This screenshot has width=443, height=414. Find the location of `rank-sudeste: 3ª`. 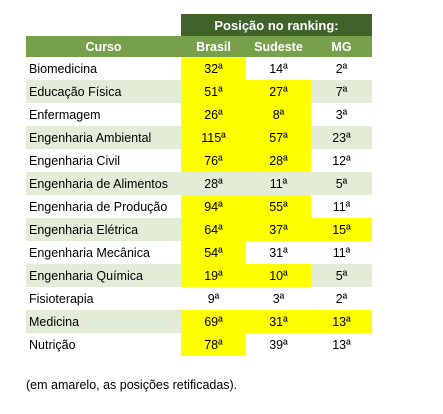

rank-sudeste: 3ª is located at coordinates (278, 298).